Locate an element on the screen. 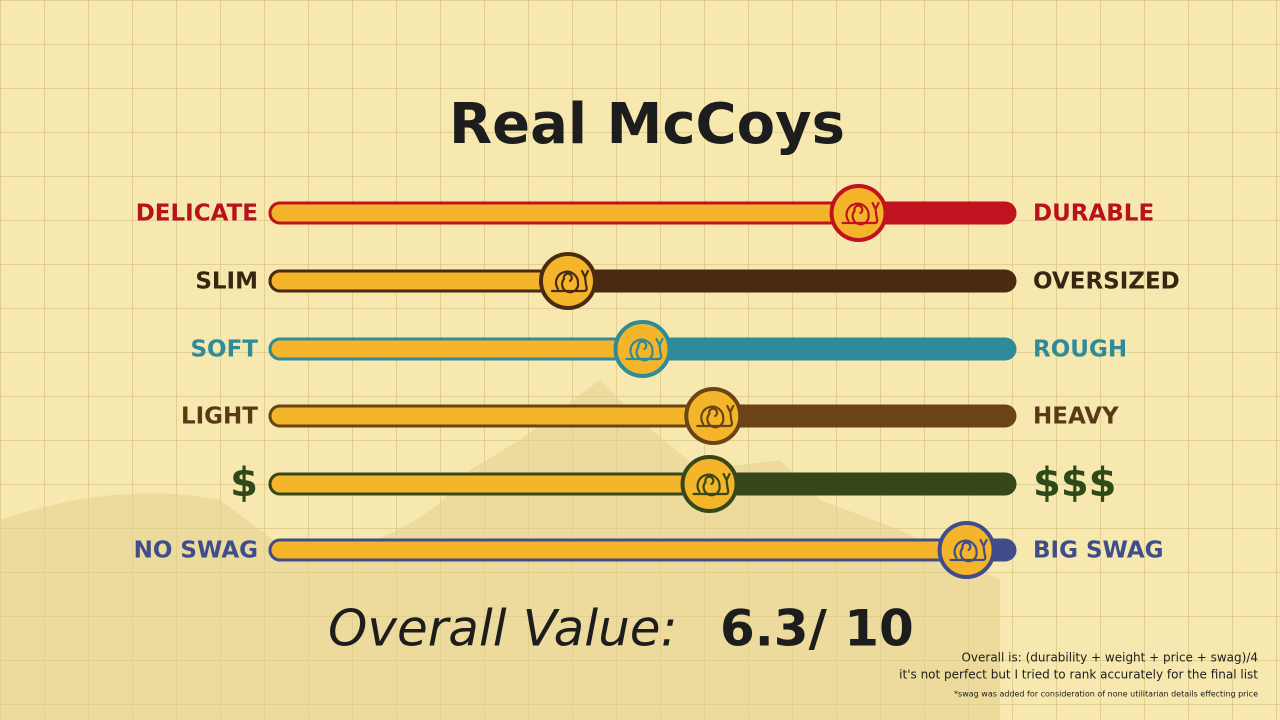 Image resolution: width=1280 pixels, height=720 pixels. title: Real McCoys is located at coordinates (647, 124).